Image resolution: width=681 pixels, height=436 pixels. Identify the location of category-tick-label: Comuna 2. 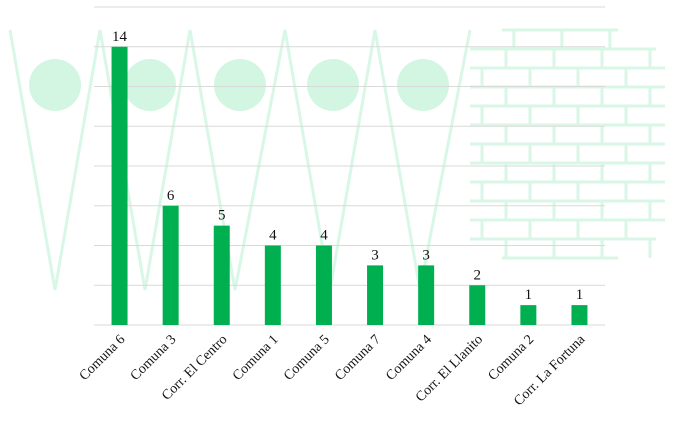
(512, 358).